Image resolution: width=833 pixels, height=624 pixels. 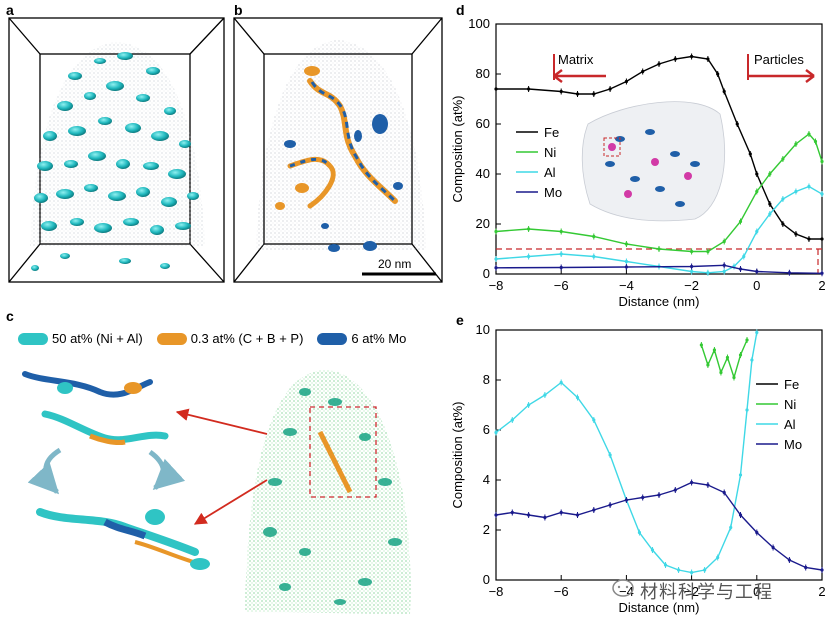 What do you see at coordinates (332, 338) in the screenshot?
I see `swatch-blue` at bounding box center [332, 338].